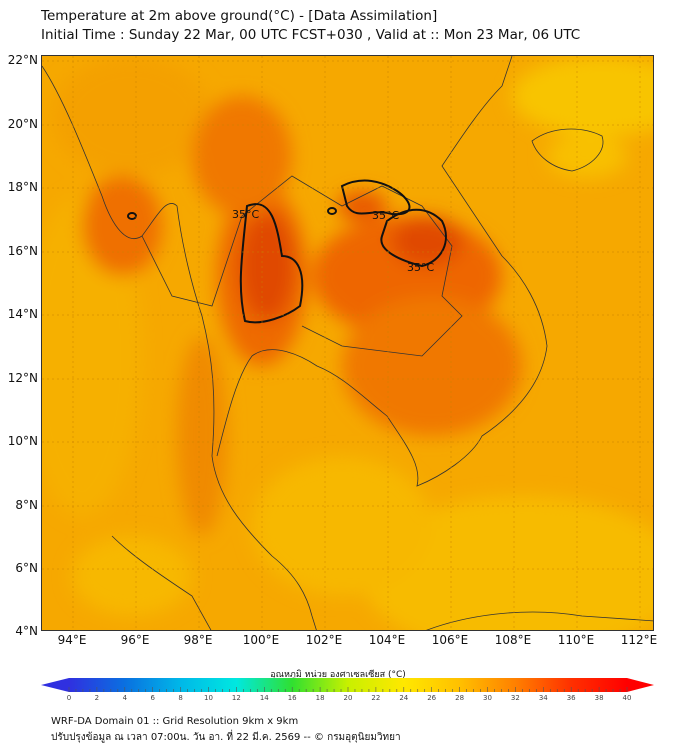 This screenshot has width=676, height=756. What do you see at coordinates (513, 640) in the screenshot?
I see `lon-label: 108°E` at bounding box center [513, 640].